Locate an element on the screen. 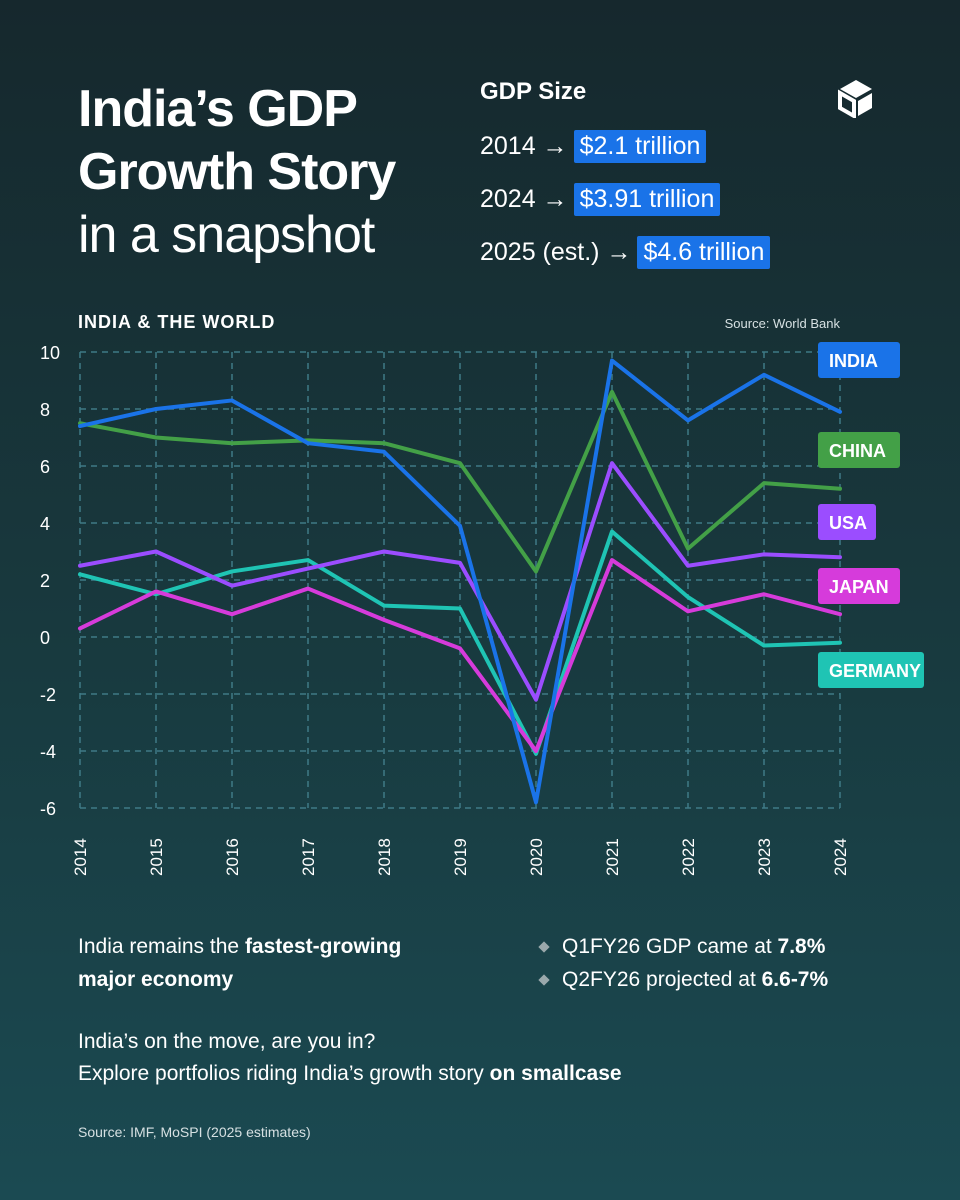 The width and height of the screenshot is (960, 1200). series-label-japan: JAPAN is located at coordinates (859, 587).